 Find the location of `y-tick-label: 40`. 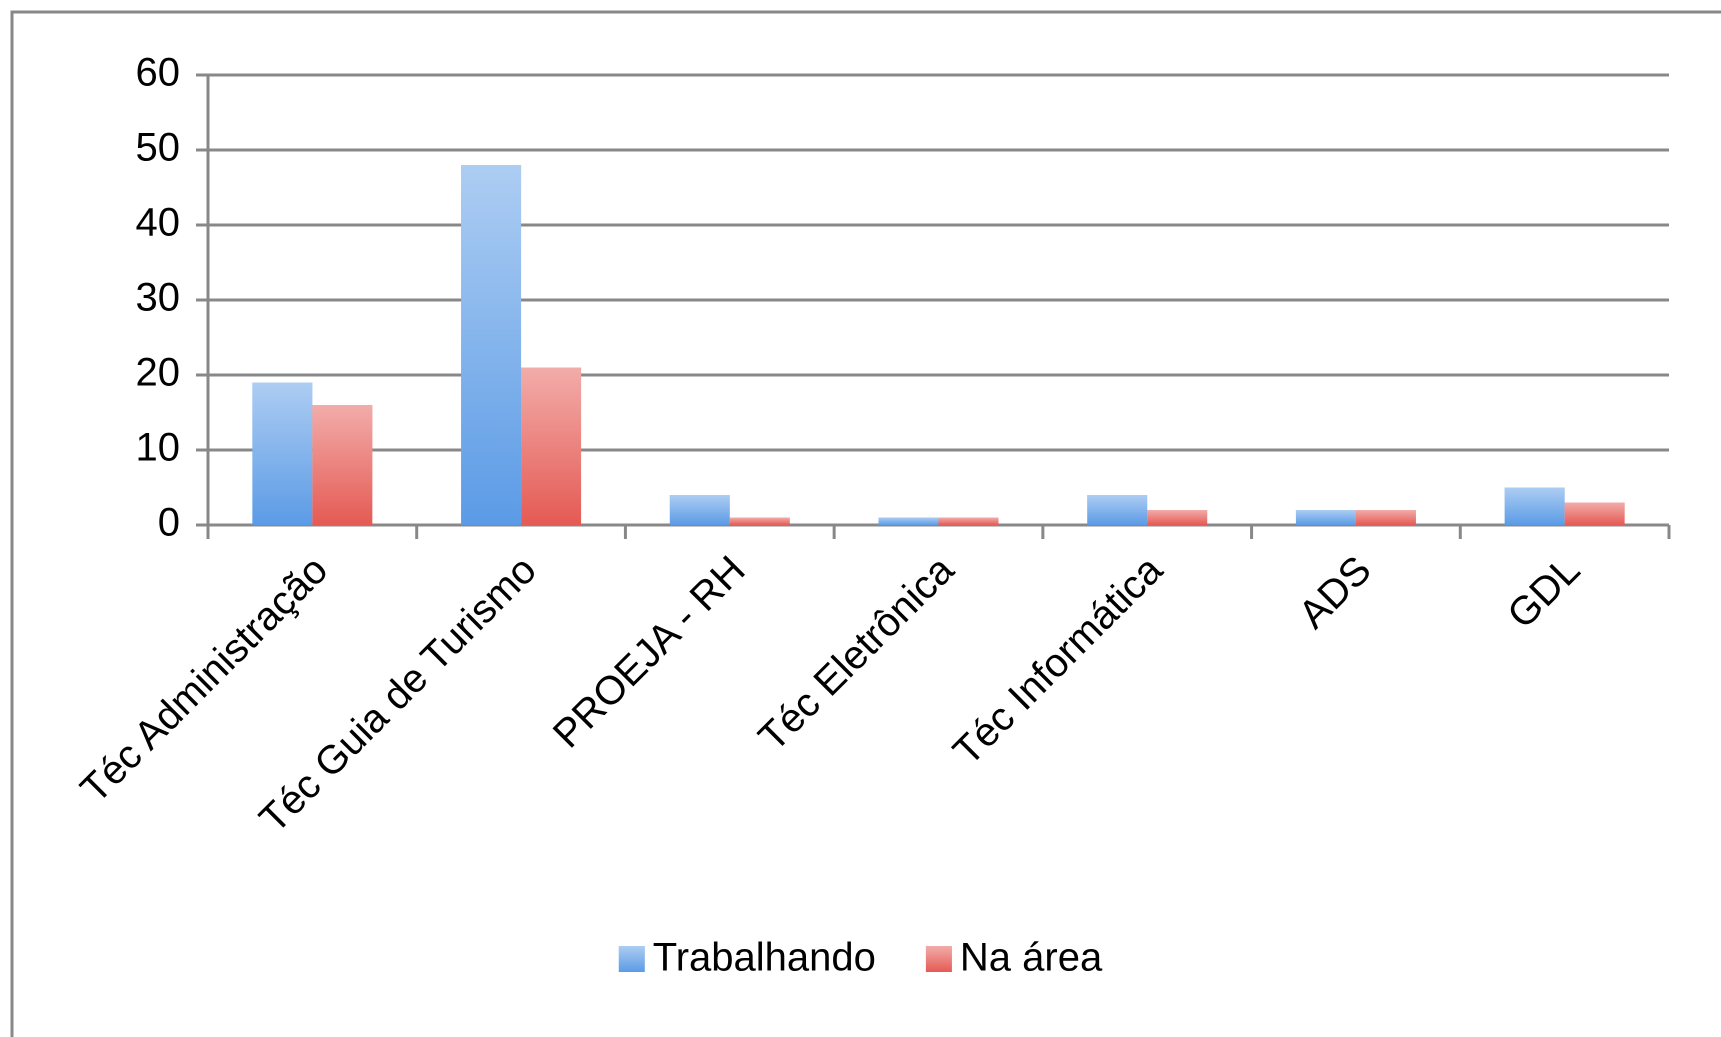

y-tick-label: 40 is located at coordinates (158, 223).